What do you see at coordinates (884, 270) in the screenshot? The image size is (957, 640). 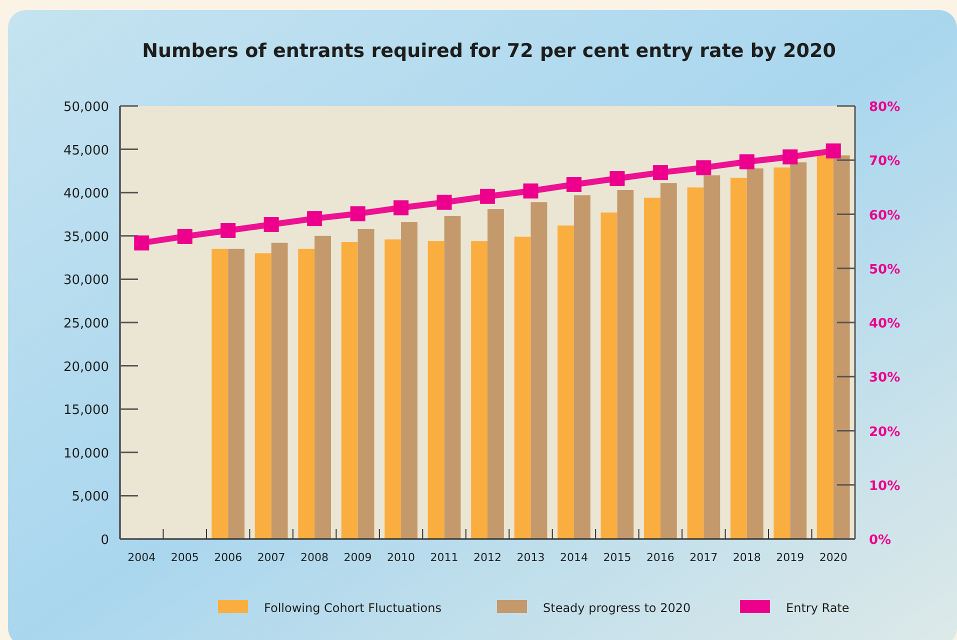 I see `y2-tick-label: 50%` at bounding box center [884, 270].